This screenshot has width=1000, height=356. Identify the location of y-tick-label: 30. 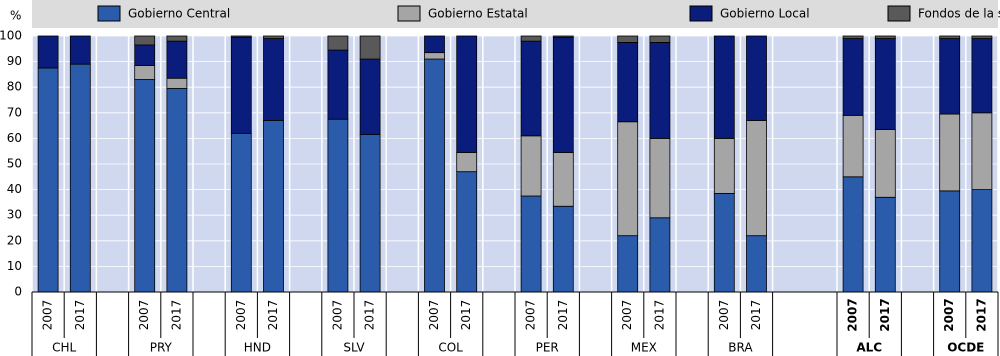
(14, 215).